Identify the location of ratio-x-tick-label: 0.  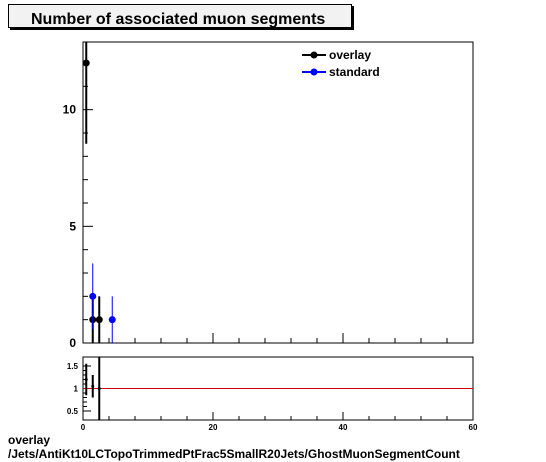
(83, 427).